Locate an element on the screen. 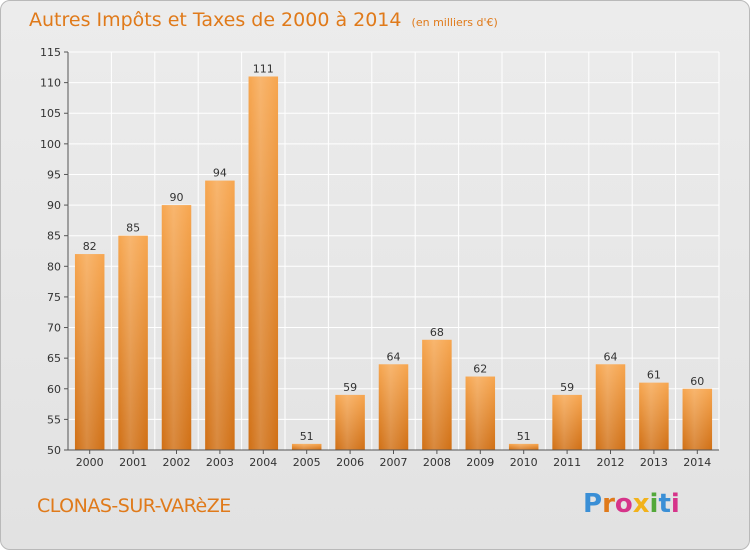 Image resolution: width=750 pixels, height=550 pixels. y-tick-label: 95 is located at coordinates (54, 174).